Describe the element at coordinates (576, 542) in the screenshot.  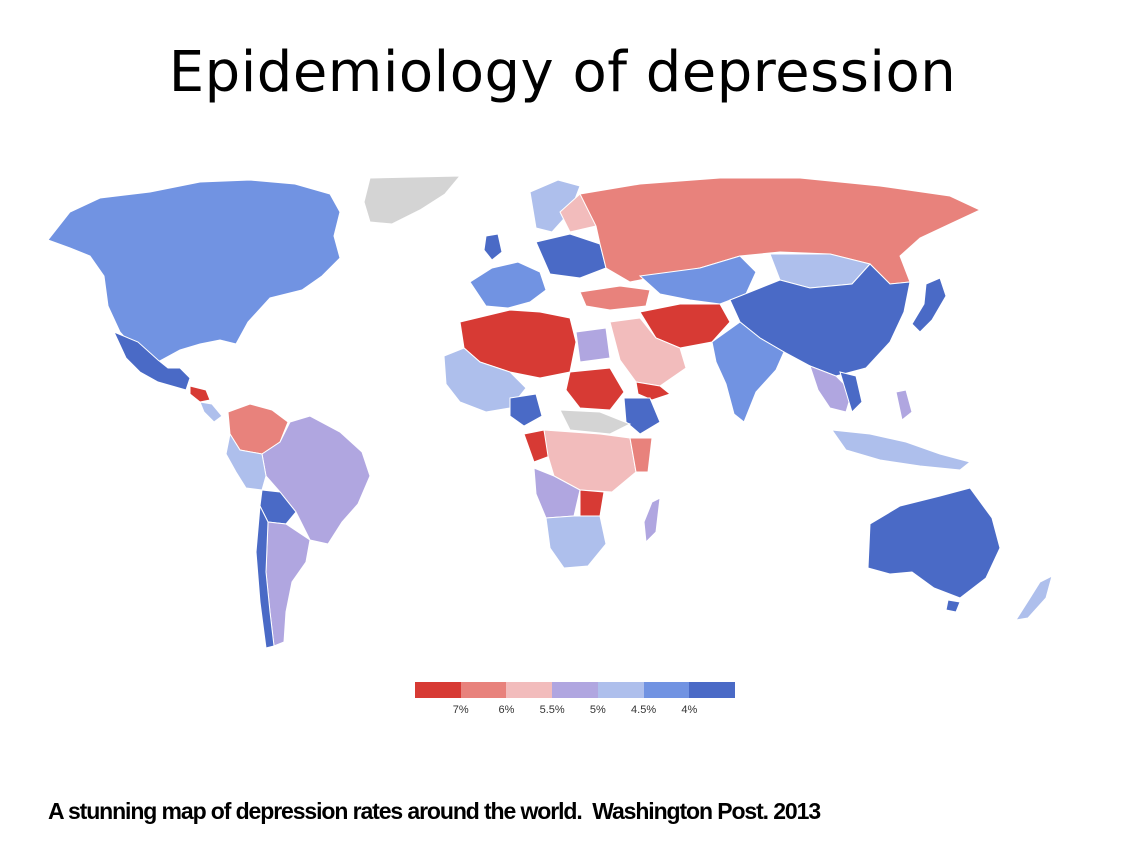
I see `region-southern-africa` at that location.